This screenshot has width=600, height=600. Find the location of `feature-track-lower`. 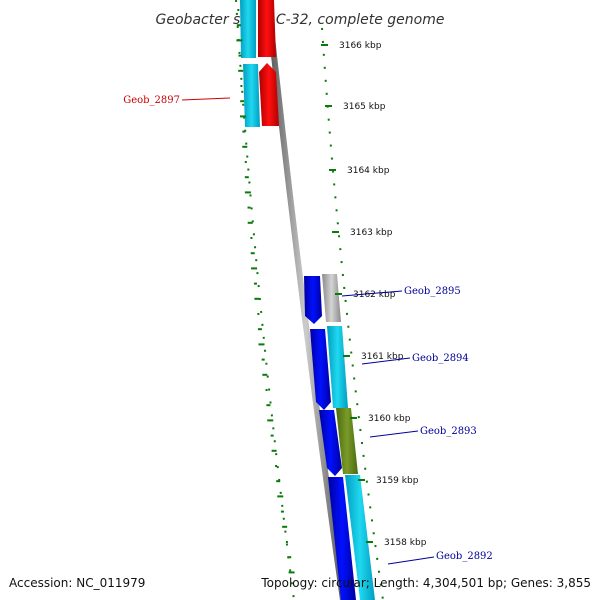

feature-track-lower is located at coordinates (348, 437).